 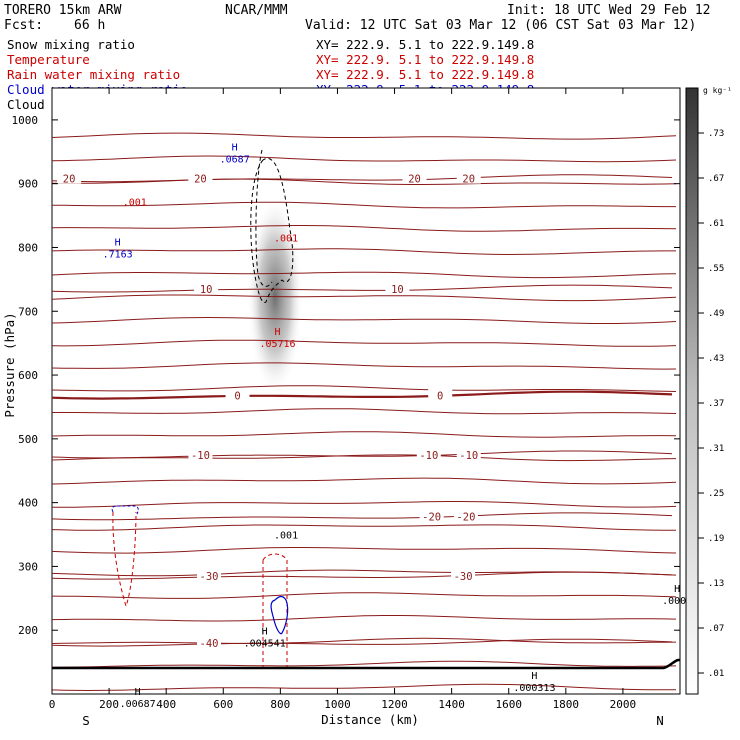 I want to click on y-tick-label: 700, so click(x=28, y=311).